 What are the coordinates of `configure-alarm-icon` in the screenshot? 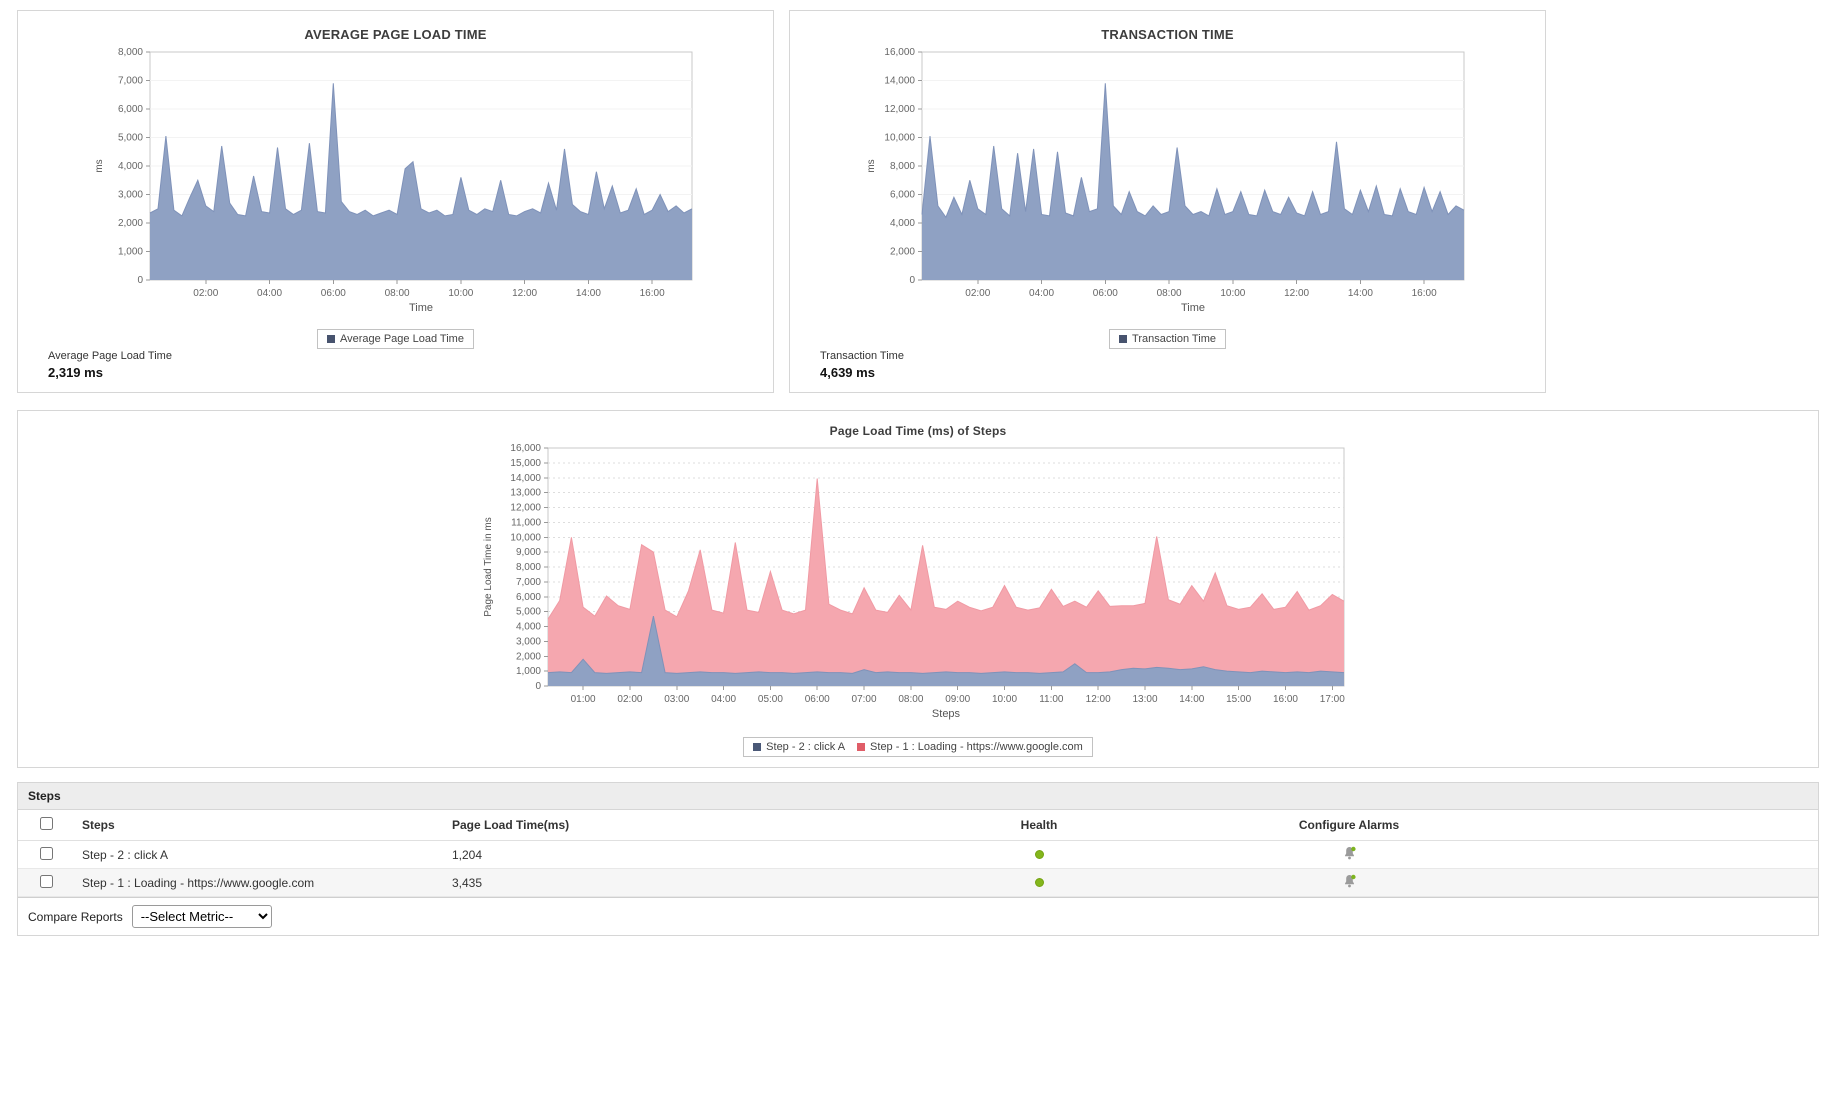 It's located at (1350, 881).